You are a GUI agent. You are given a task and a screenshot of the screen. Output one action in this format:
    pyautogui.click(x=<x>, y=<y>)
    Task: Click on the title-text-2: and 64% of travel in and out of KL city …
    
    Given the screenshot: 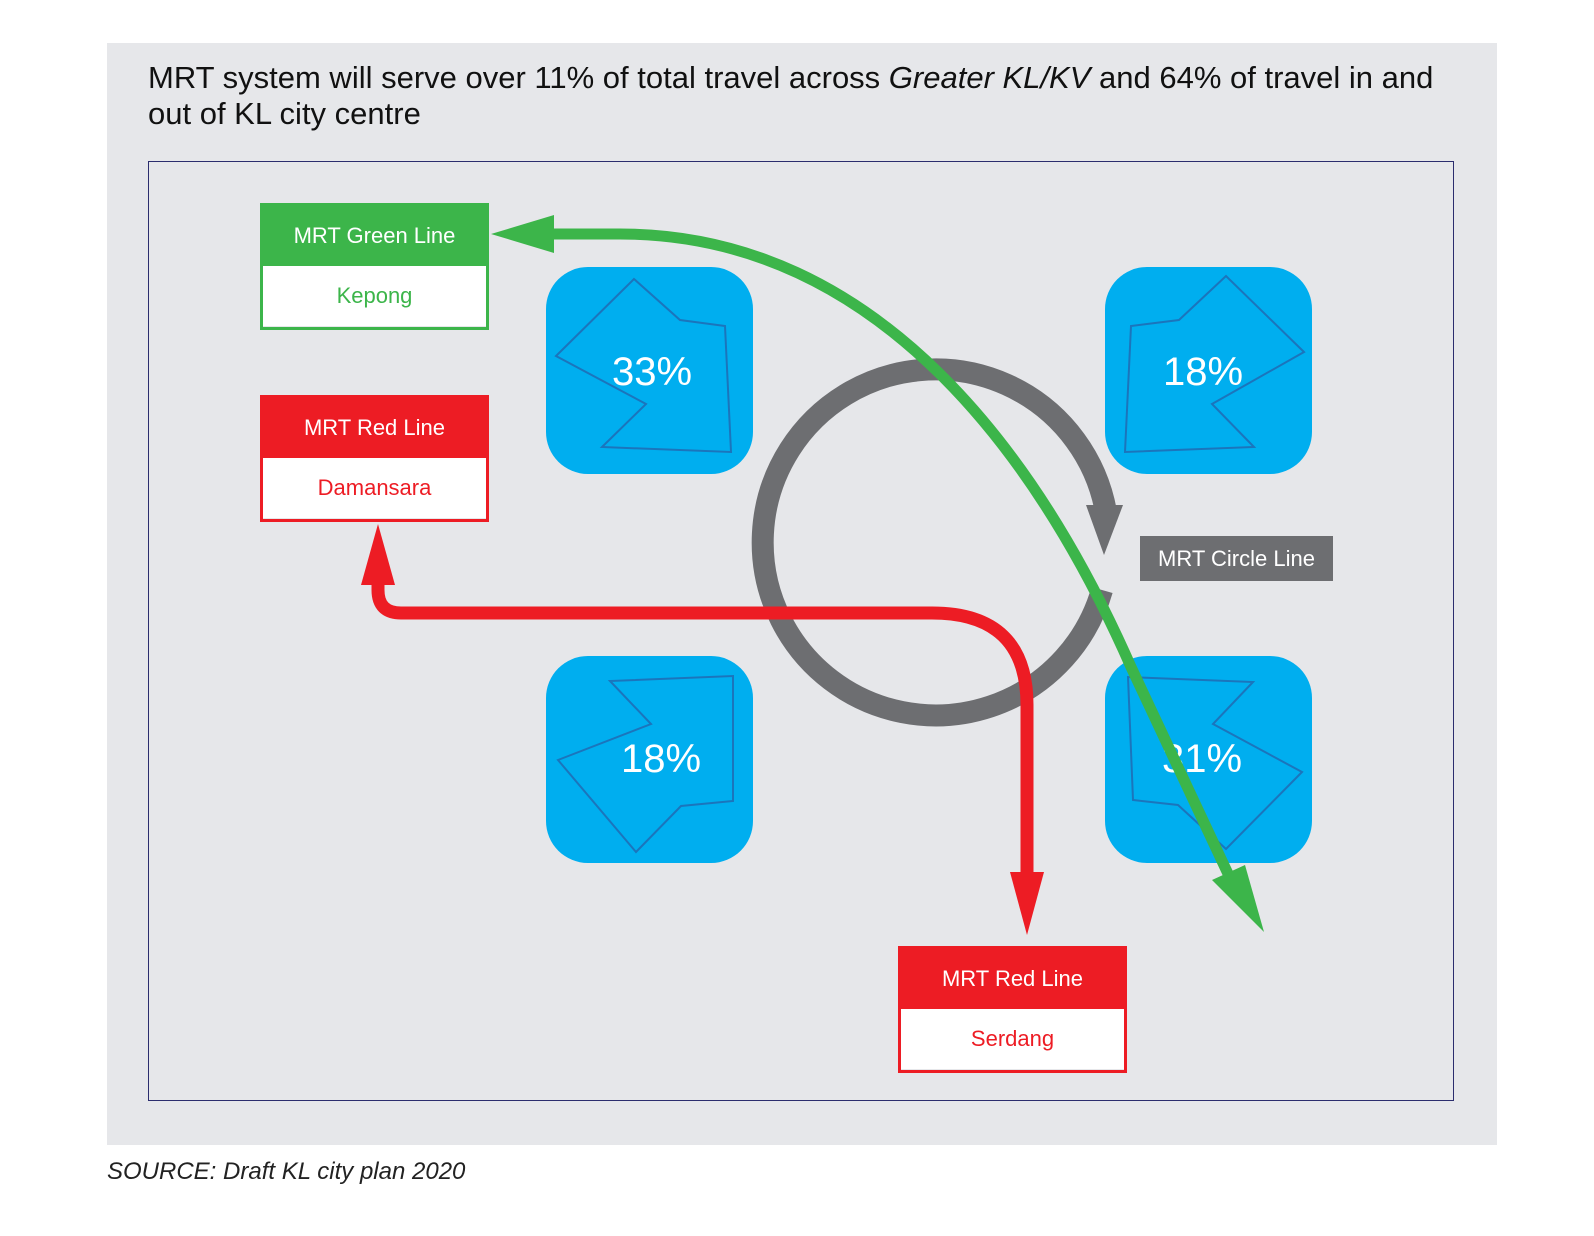 What is the action you would take?
    pyautogui.click(x=791, y=95)
    